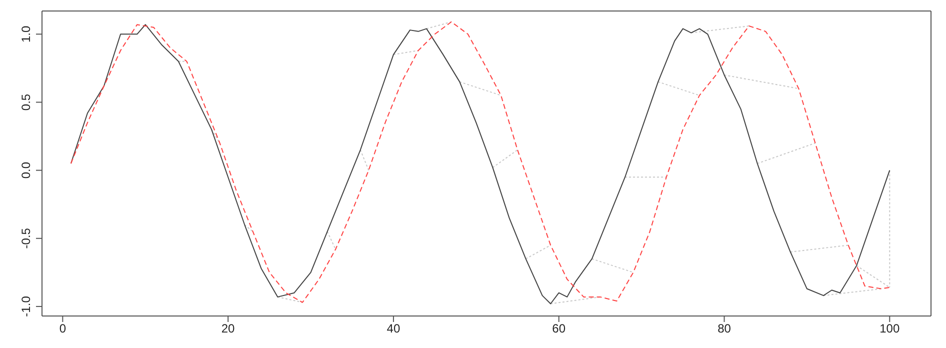 Image resolution: width=946 pixels, height=348 pixels. Describe the element at coordinates (26, 102) in the screenshot. I see `y-tick-label: 0.5` at that location.